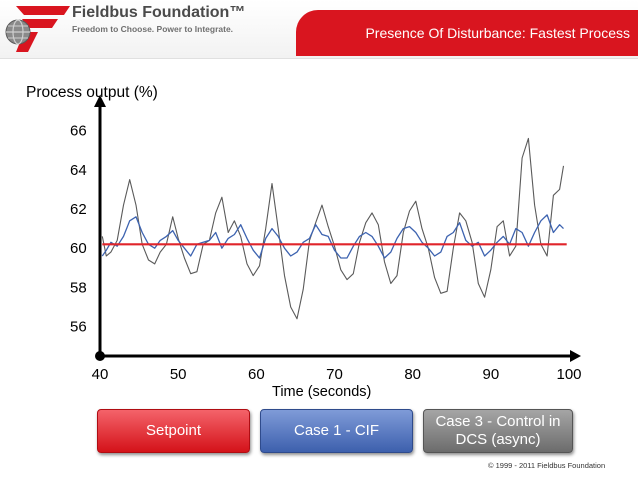  What do you see at coordinates (159, 12) in the screenshot?
I see `brand-name: Fieldbus Foundation™` at bounding box center [159, 12].